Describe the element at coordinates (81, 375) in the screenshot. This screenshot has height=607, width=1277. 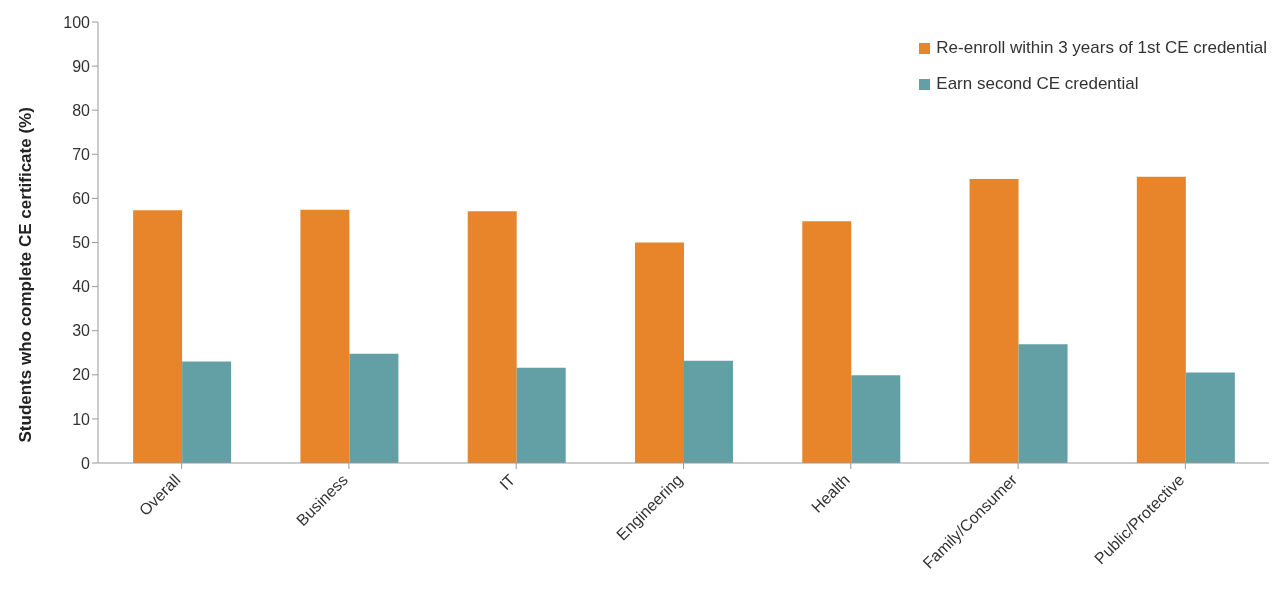
I see `y-tick-label: 20` at that location.